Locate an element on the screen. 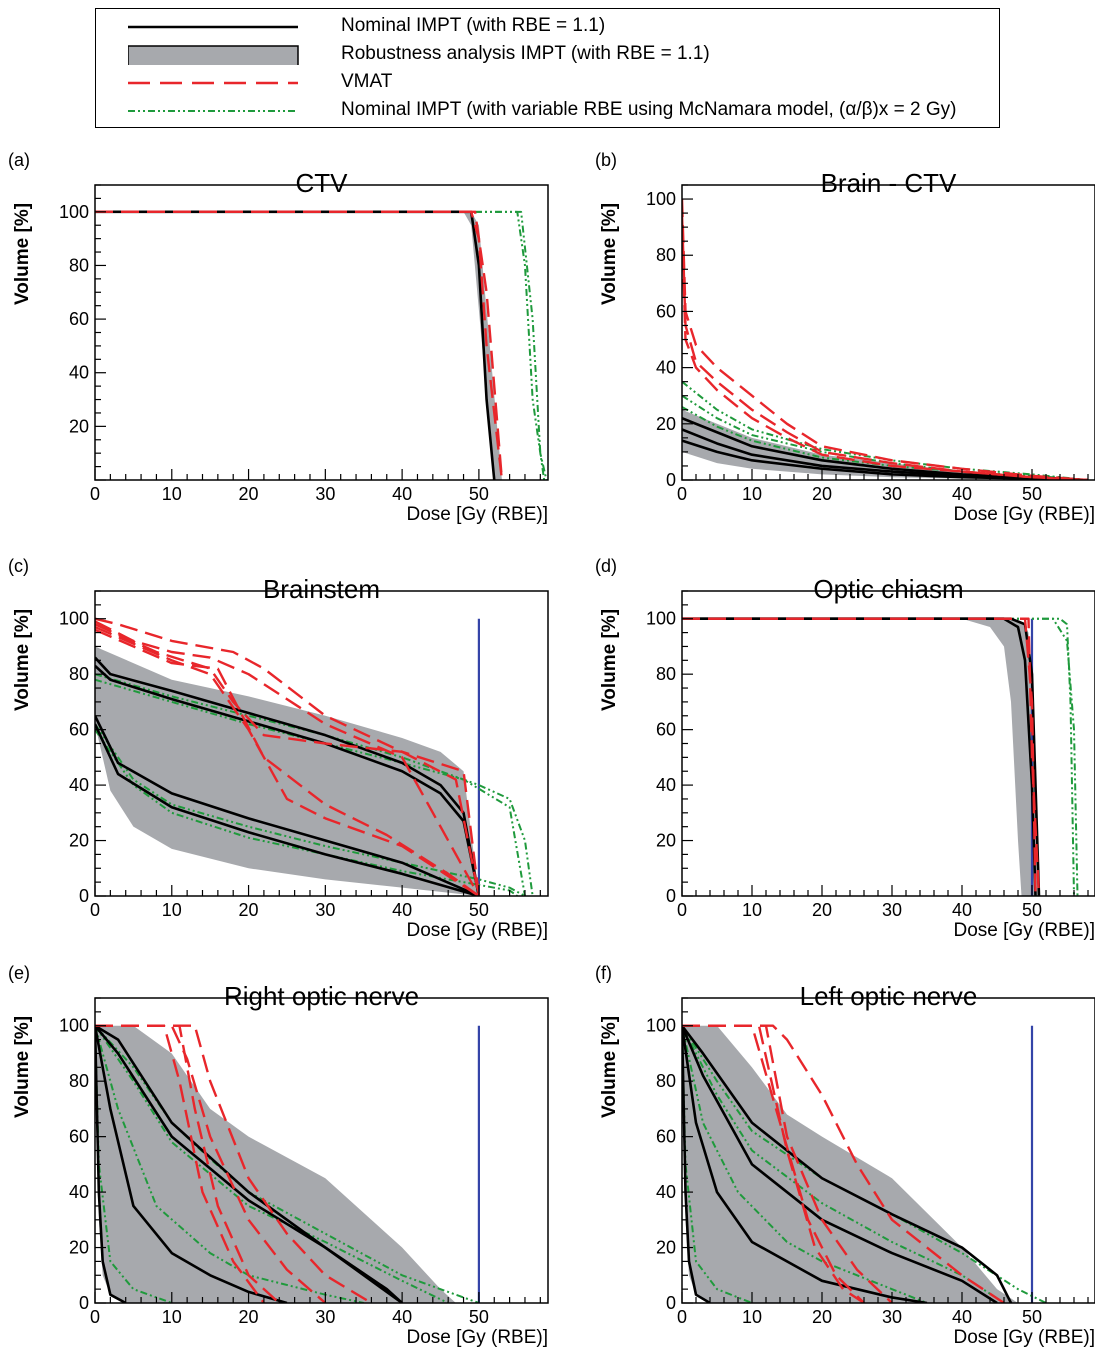 This screenshot has width=1095, height=1369. chart-title: Brainstem is located at coordinates (321, 589).